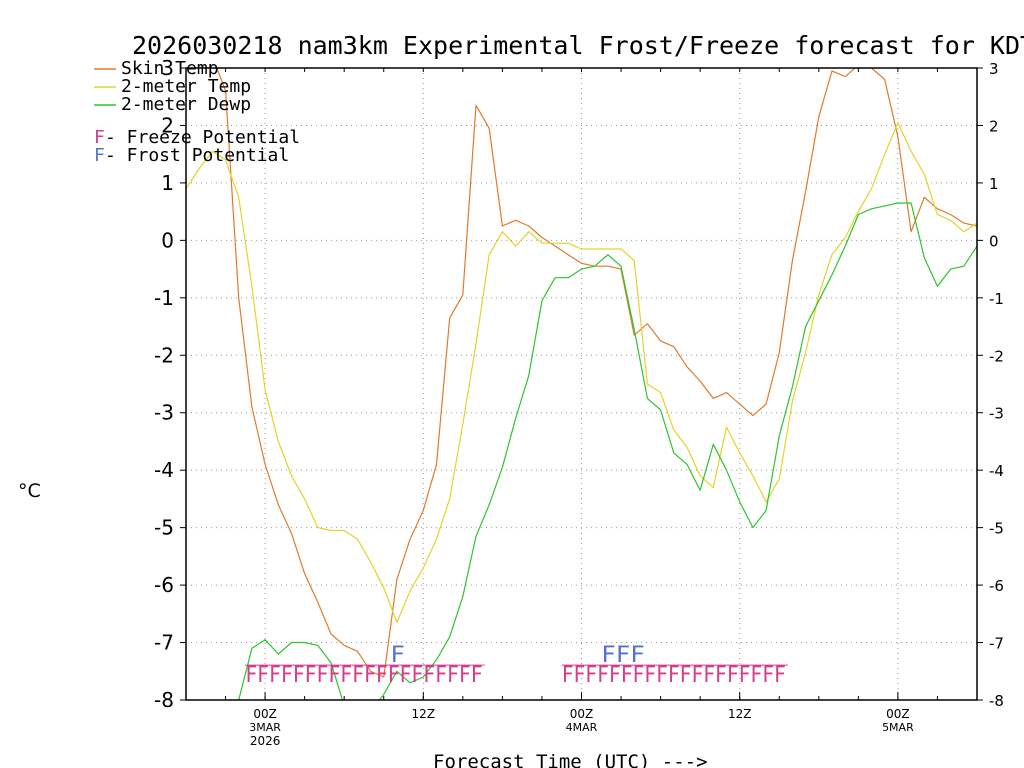 The height and width of the screenshot is (768, 1024). Describe the element at coordinates (996, 356) in the screenshot. I see `y-tick-label-right: -2` at that location.